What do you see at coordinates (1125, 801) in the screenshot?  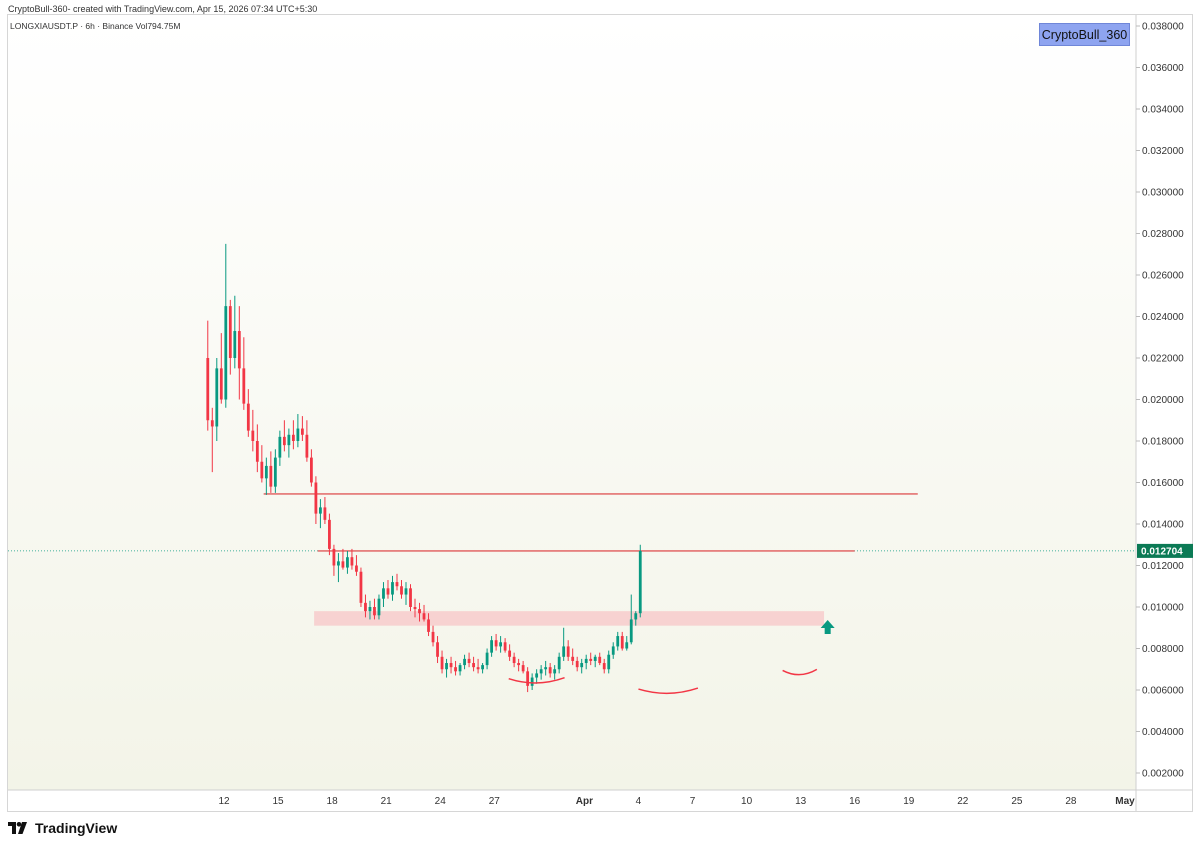 I see `x-tick-label: May` at bounding box center [1125, 801].